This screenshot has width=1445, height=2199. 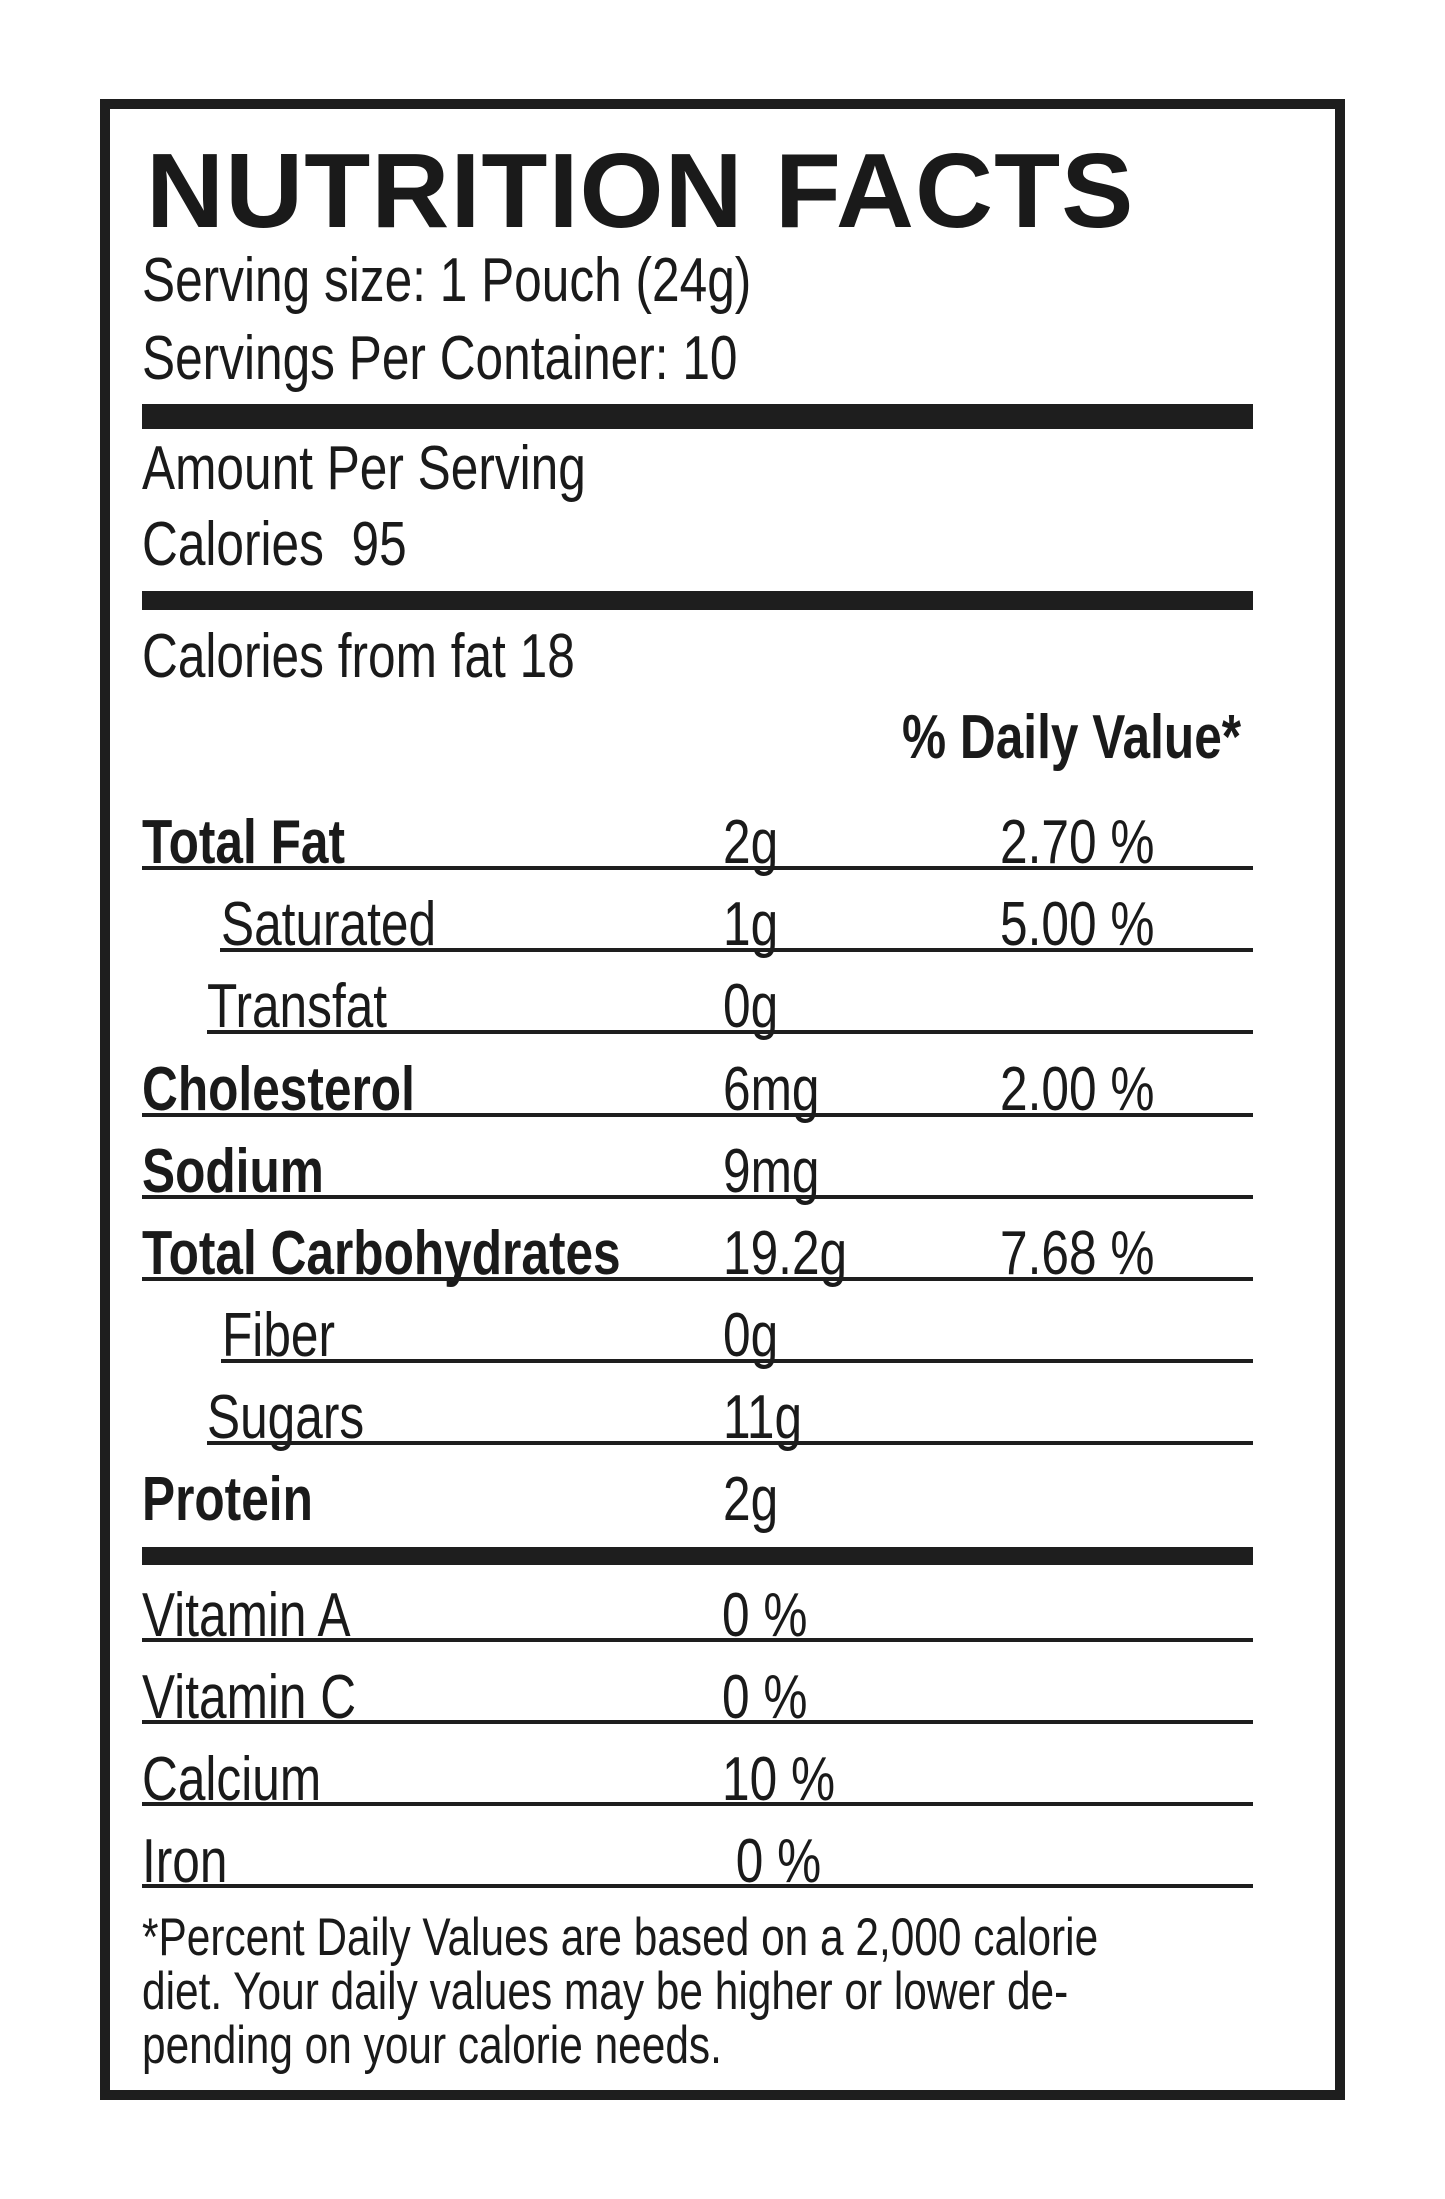 I want to click on serving-size: Serving size: 1 Pouch (24g), so click(x=447, y=280).